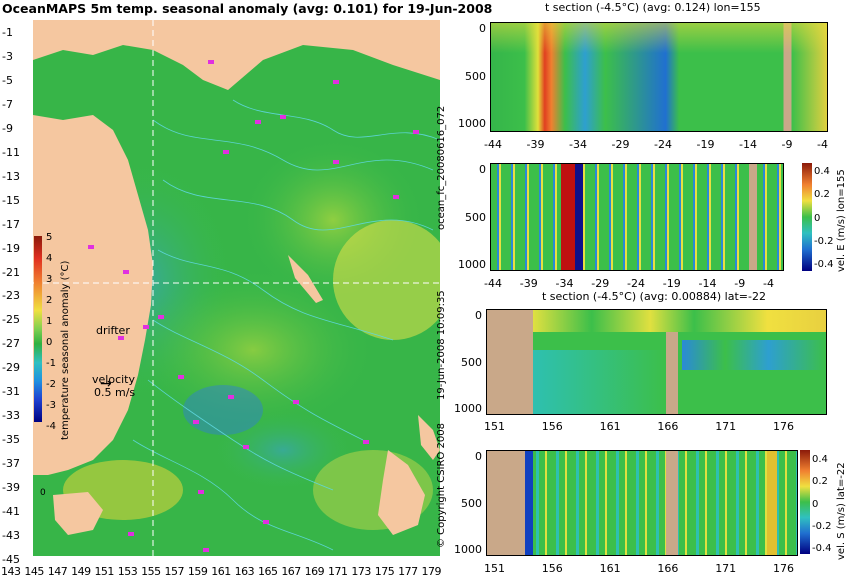 The image size is (850, 580). What do you see at coordinates (772, 503) in the screenshot?
I see `panel4-warm-band` at bounding box center [772, 503].